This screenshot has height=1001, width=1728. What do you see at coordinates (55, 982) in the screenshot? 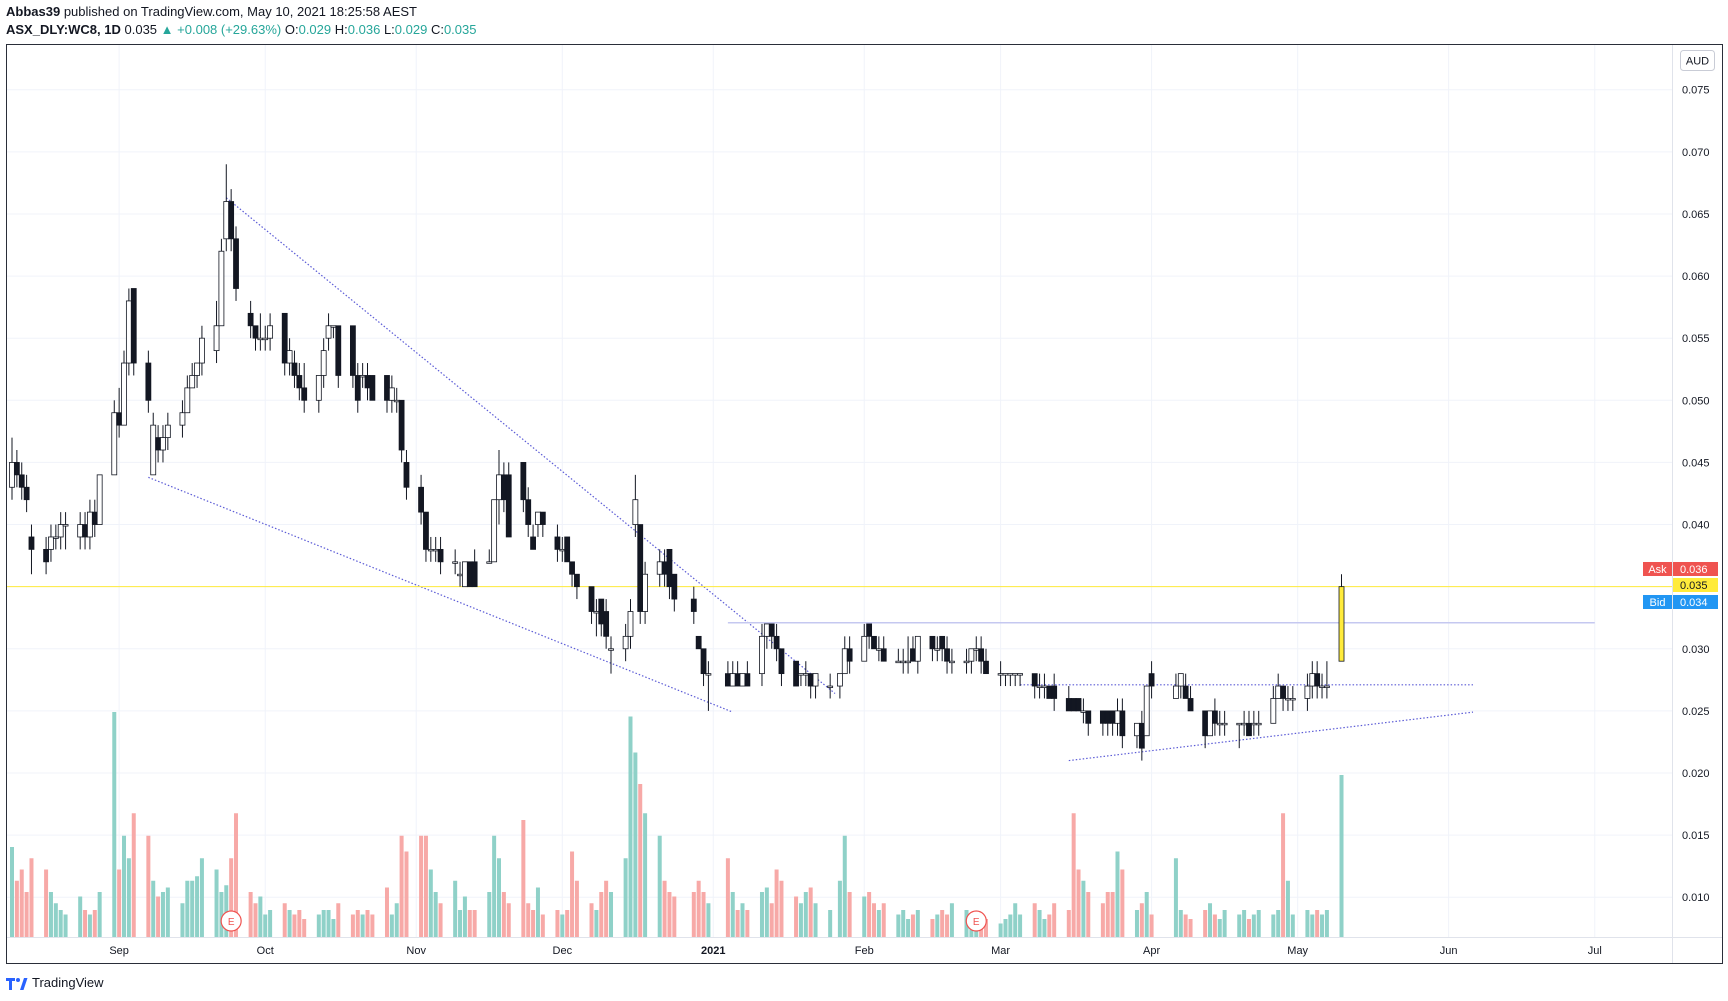
I see `footer-brand: TradingView` at bounding box center [55, 982].